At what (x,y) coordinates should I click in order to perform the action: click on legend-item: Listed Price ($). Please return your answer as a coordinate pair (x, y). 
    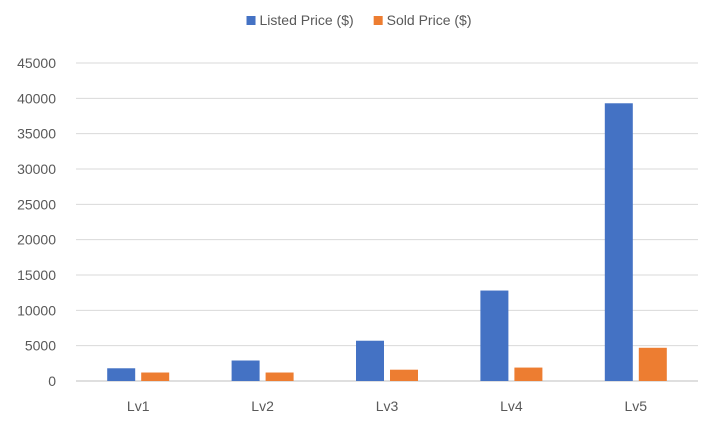
    Looking at the image, I should click on (300, 20).